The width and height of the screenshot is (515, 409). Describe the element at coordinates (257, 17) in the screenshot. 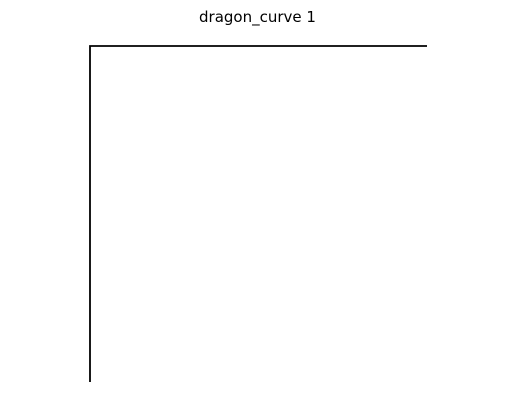

I see `plot-title: dragon_curve 1` at that location.